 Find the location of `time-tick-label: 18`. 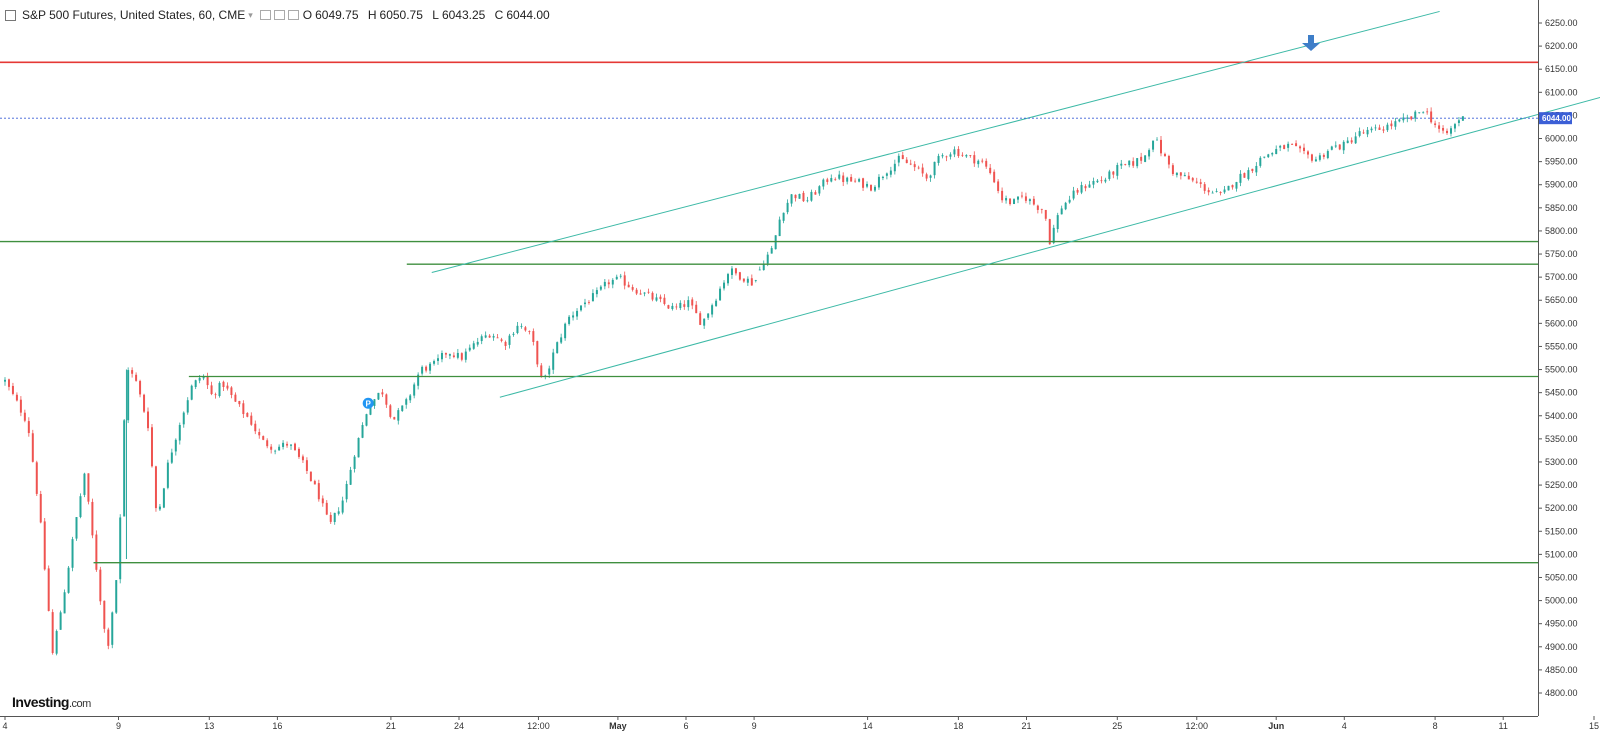

time-tick-label: 18 is located at coordinates (958, 726).